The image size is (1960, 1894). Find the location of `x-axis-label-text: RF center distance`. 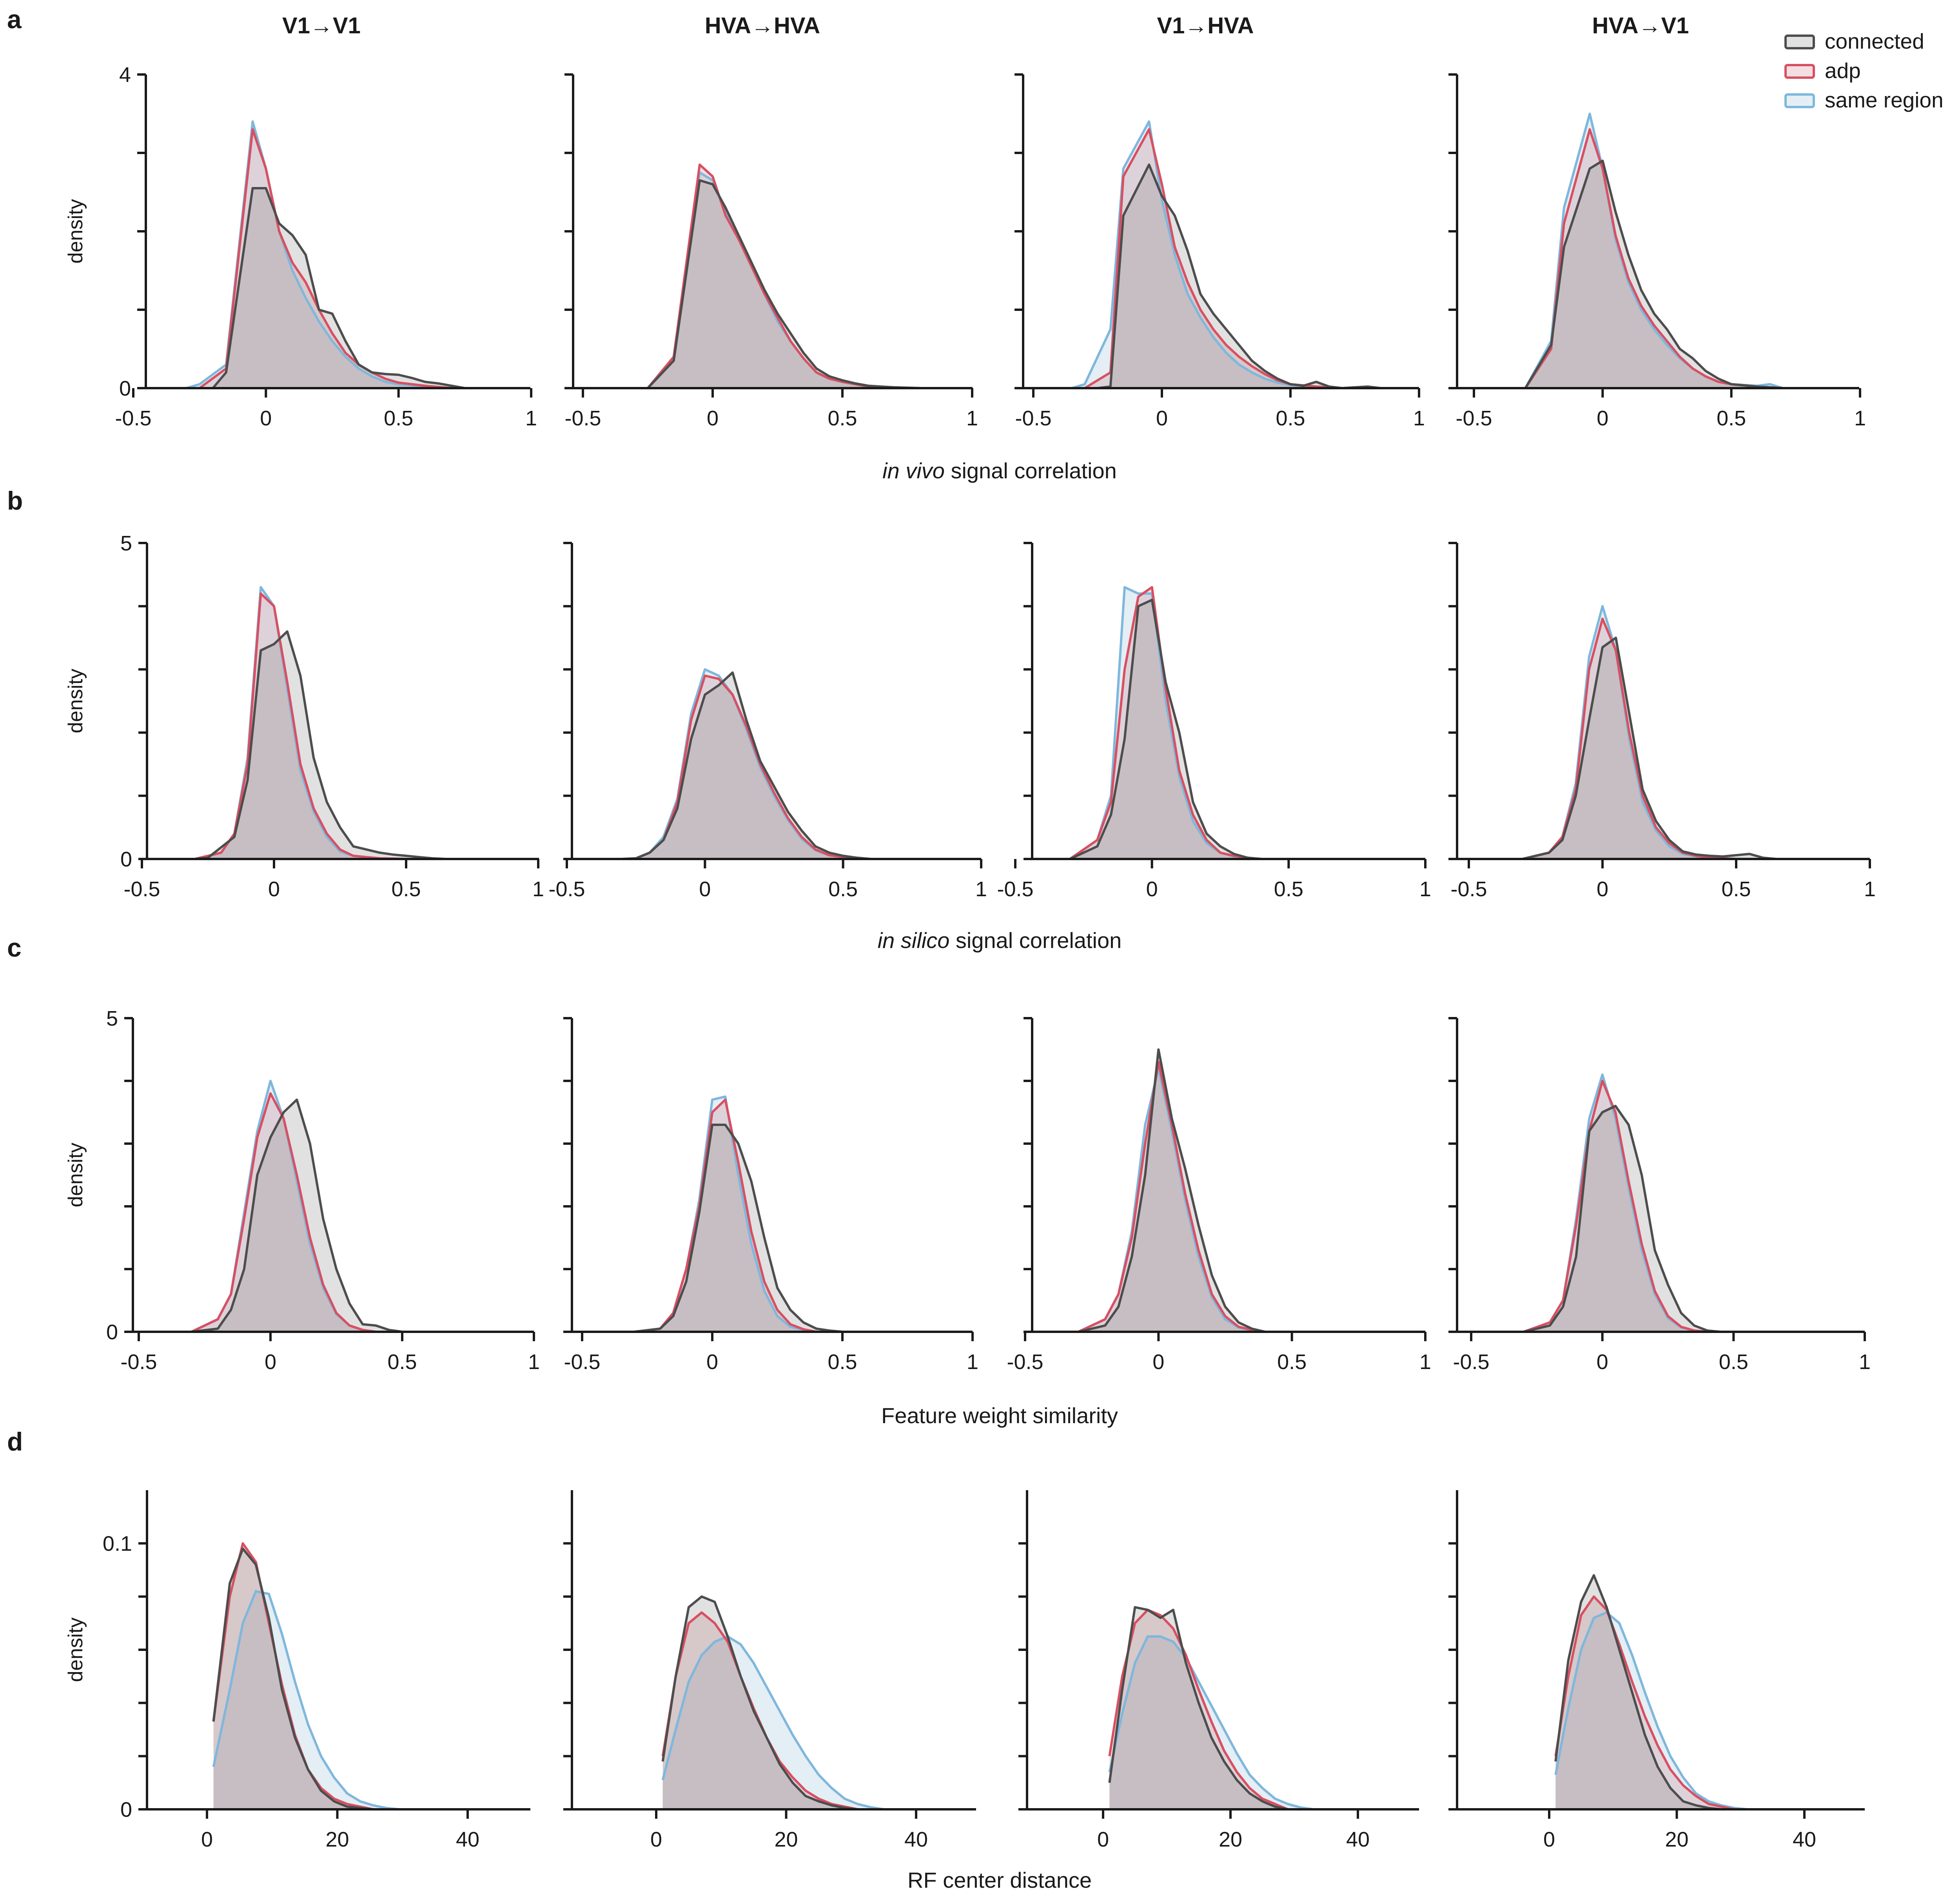

x-axis-label-text: RF center distance is located at coordinates (999, 1880).